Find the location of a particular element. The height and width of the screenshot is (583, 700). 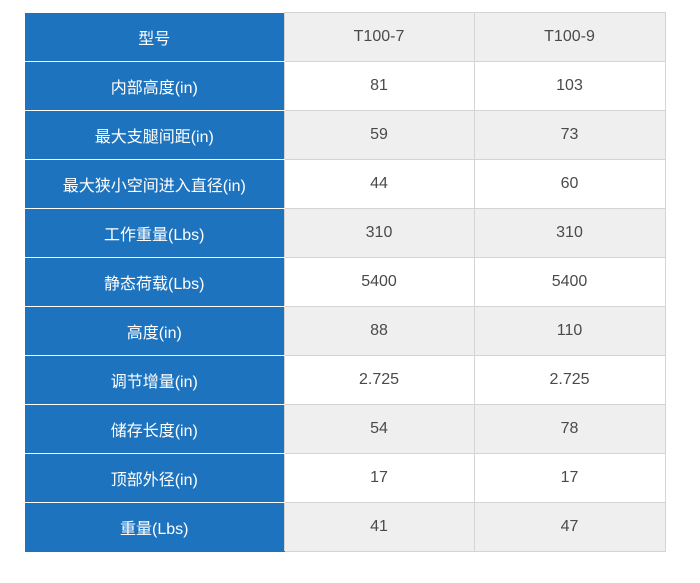

table-row: 储存长度(in) 54 78 is located at coordinates (345, 429).